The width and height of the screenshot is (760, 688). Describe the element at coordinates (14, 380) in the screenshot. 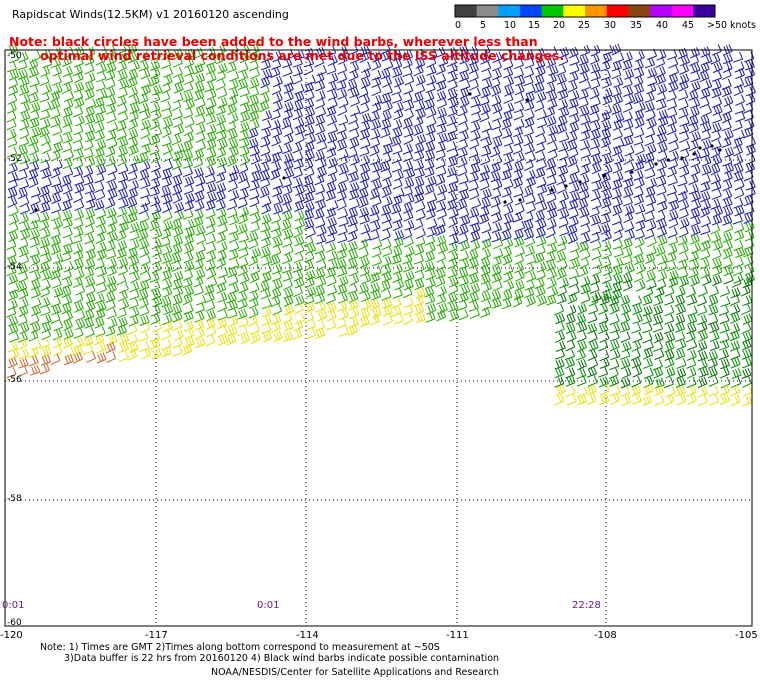

I see `lat-label: -56` at that location.